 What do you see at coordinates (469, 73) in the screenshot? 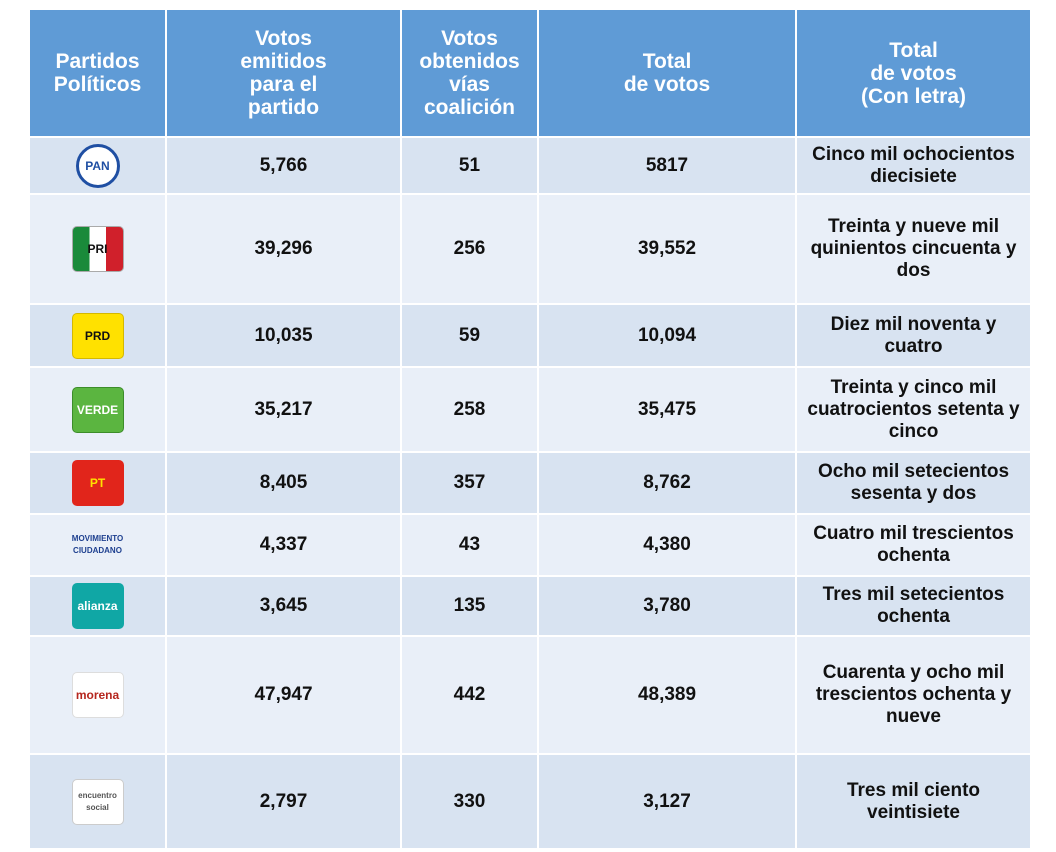
I see `column-header: Votos obtenidos vías coalición` at bounding box center [469, 73].